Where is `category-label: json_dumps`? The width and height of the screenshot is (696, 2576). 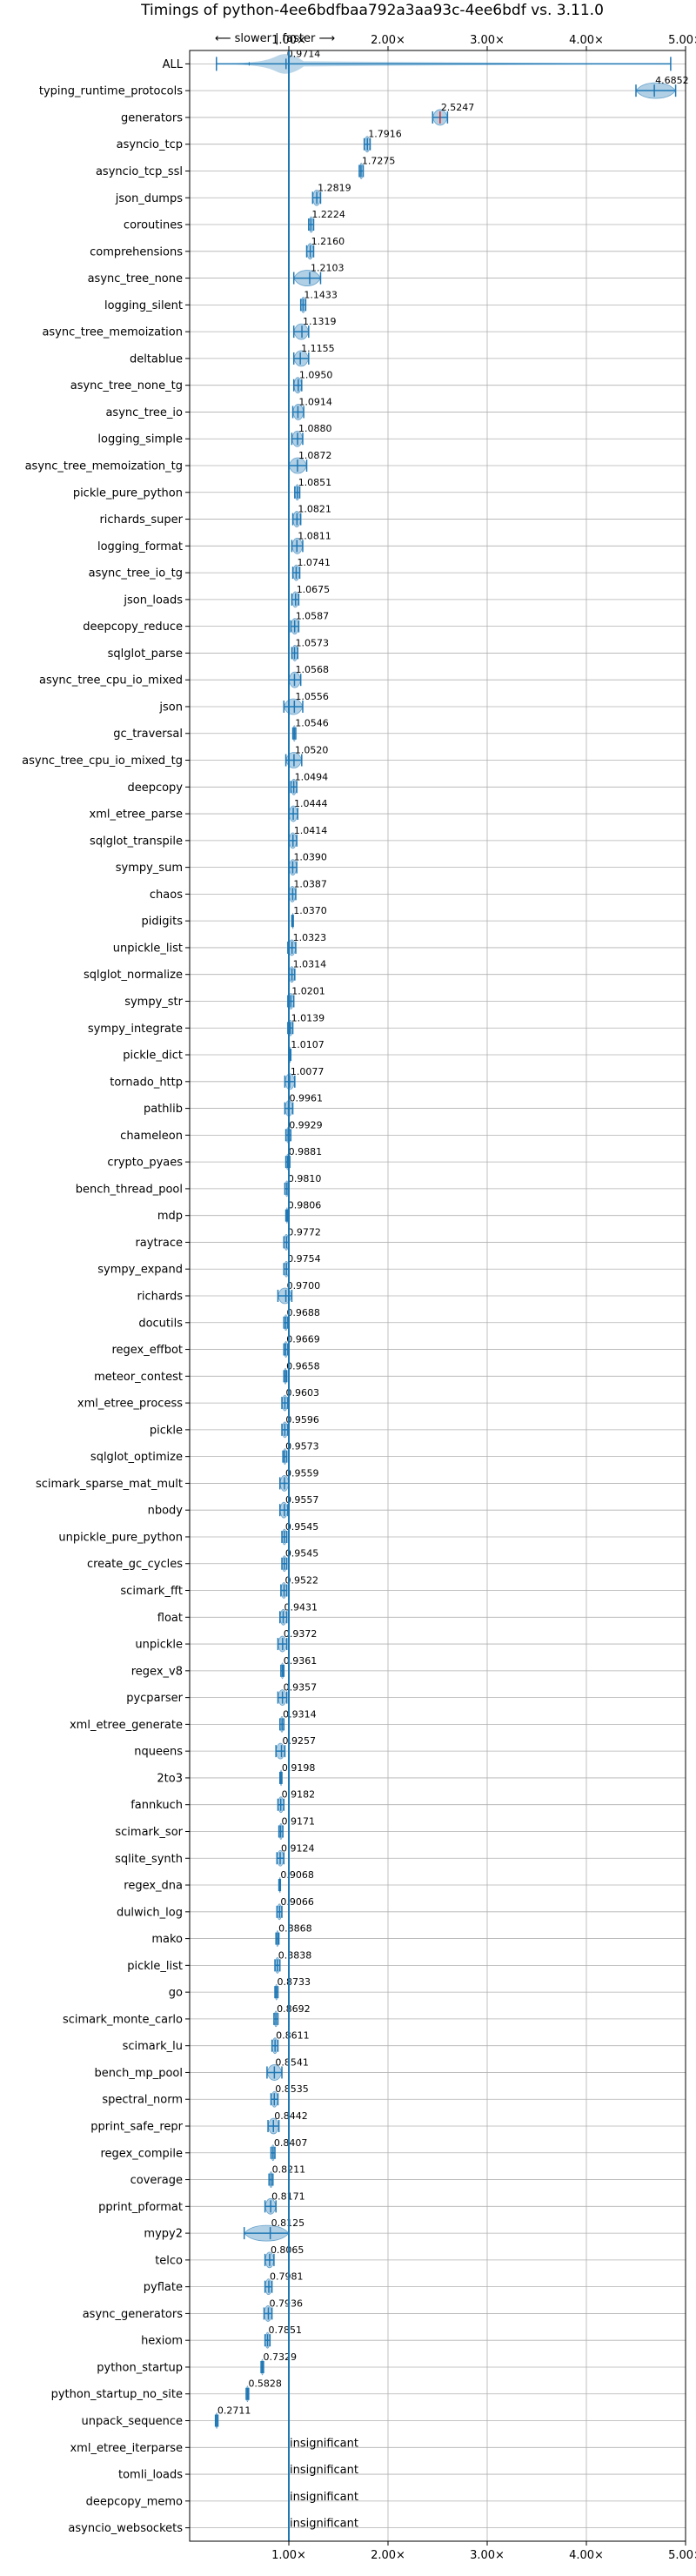 category-label: json_dumps is located at coordinates (149, 198).